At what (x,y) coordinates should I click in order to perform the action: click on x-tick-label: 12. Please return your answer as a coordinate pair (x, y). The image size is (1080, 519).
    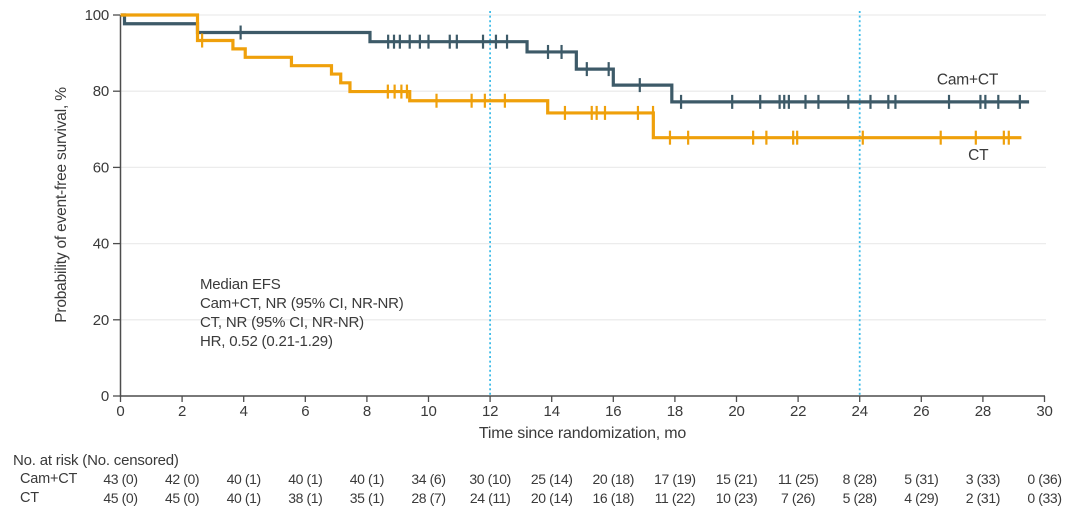
    Looking at the image, I should click on (490, 411).